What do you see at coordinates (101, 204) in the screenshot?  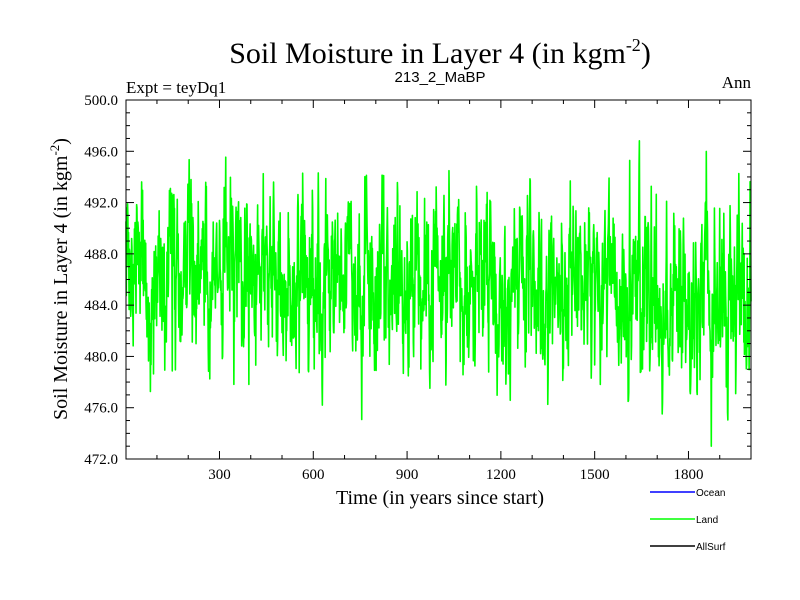 I see `y-tick-label: 492.0` at bounding box center [101, 204].